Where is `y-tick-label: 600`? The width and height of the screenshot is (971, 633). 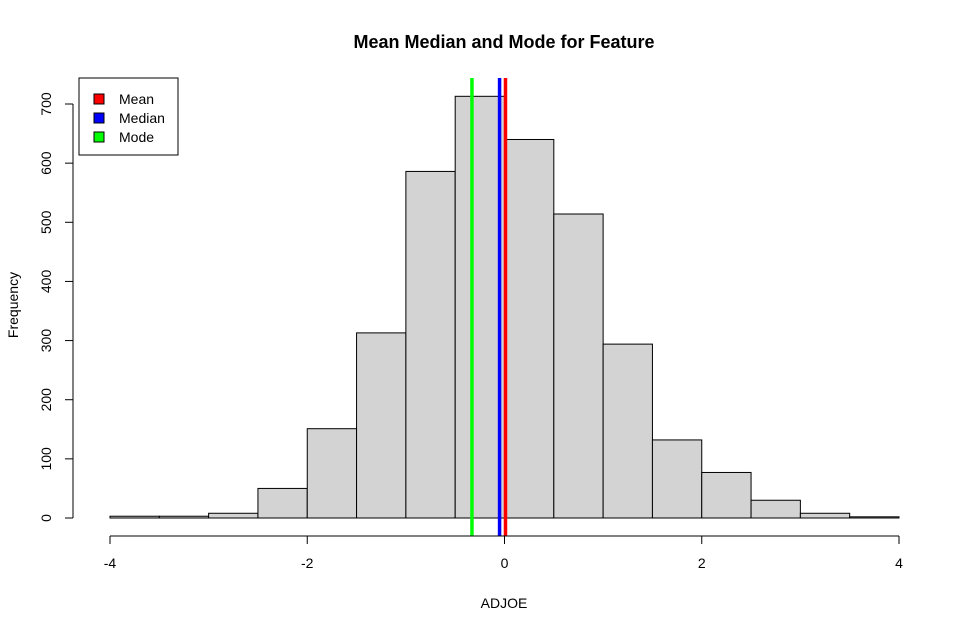
y-tick-label: 600 is located at coordinates (46, 163).